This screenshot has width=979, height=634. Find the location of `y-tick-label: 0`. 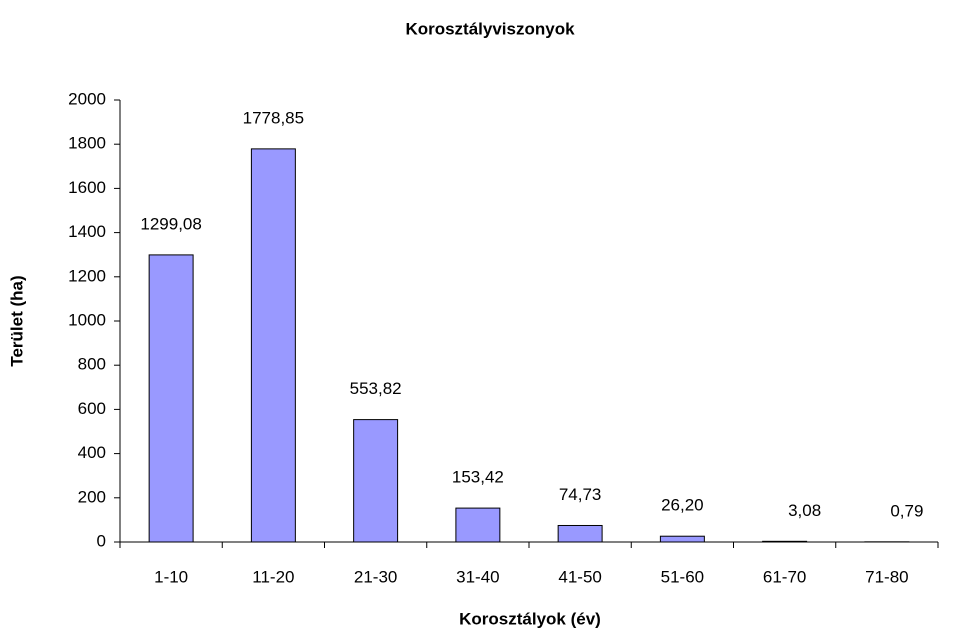

y-tick-label: 0 is located at coordinates (101, 540).